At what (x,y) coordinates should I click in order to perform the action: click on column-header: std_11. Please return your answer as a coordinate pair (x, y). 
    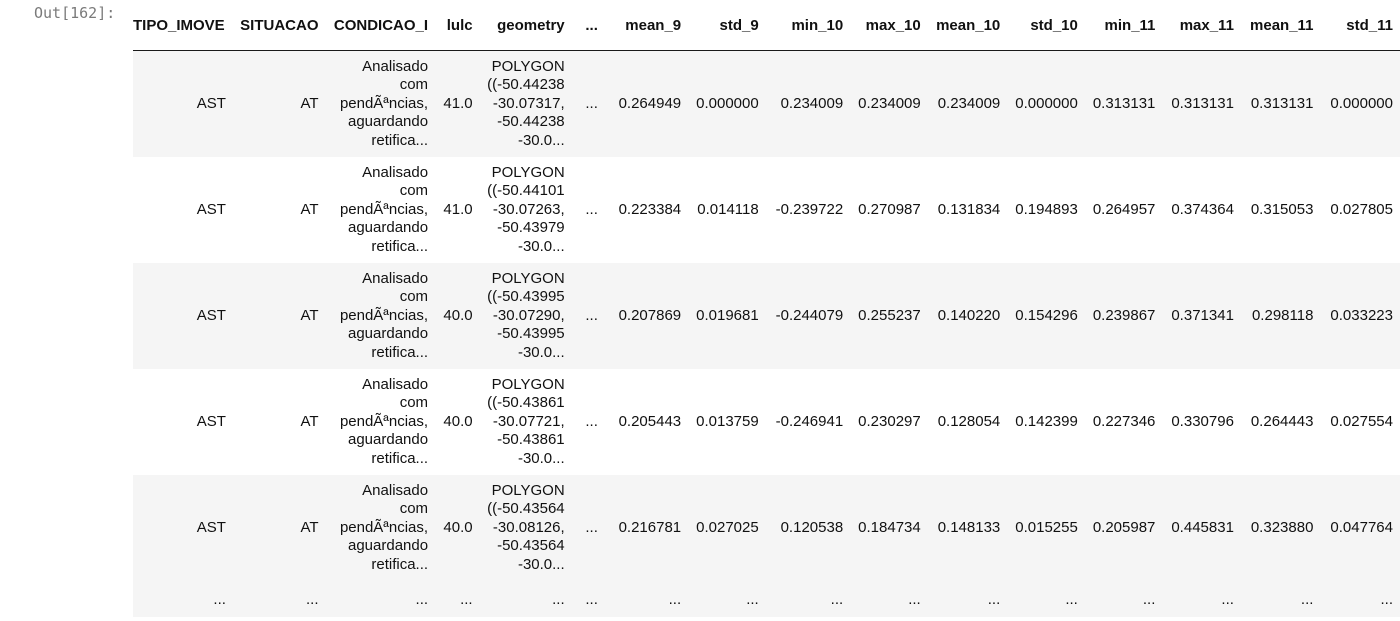
    Looking at the image, I should click on (1360, 25).